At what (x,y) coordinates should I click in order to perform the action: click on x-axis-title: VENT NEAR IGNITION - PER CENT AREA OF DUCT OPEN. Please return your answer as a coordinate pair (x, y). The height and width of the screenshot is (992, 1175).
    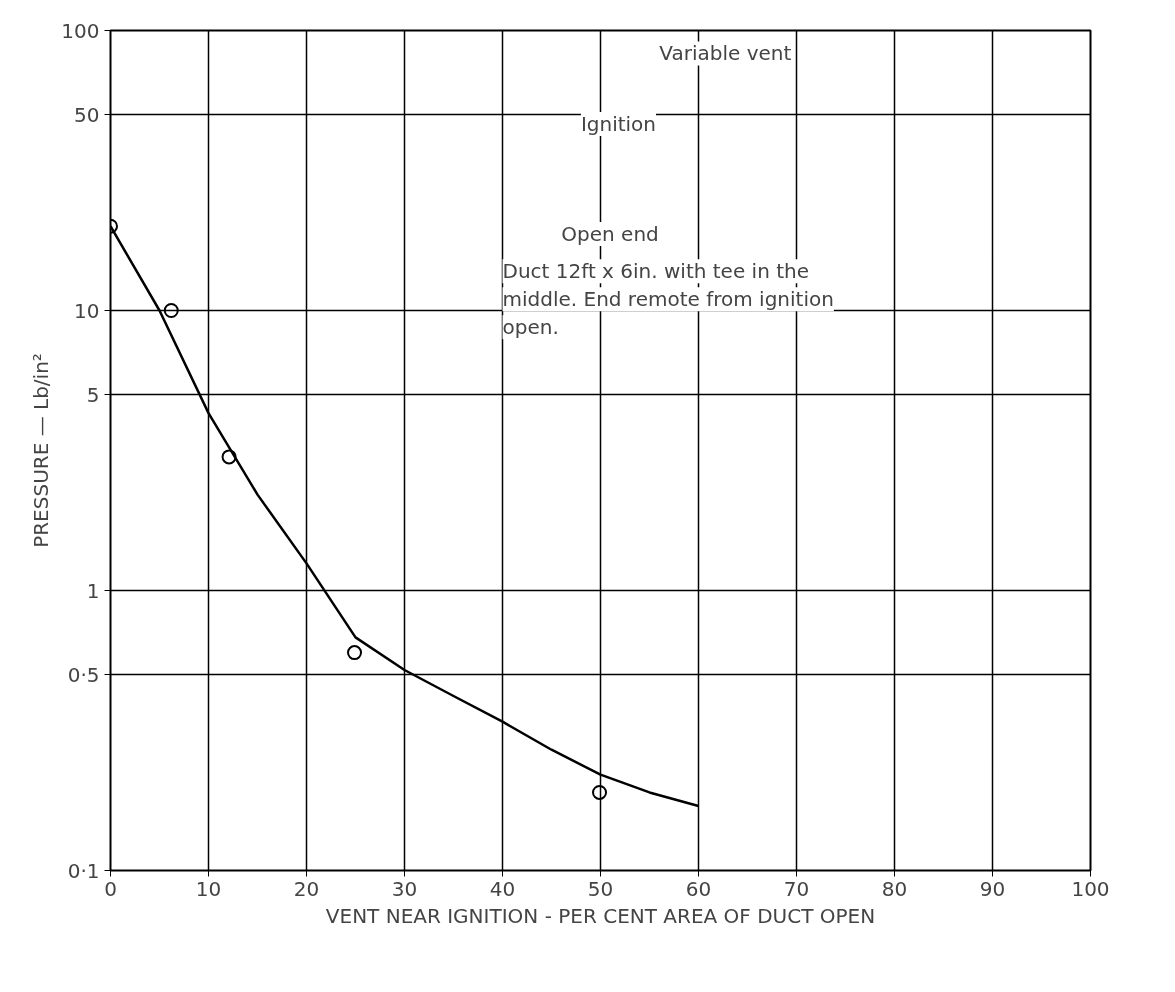
    Looking at the image, I should click on (600, 915).